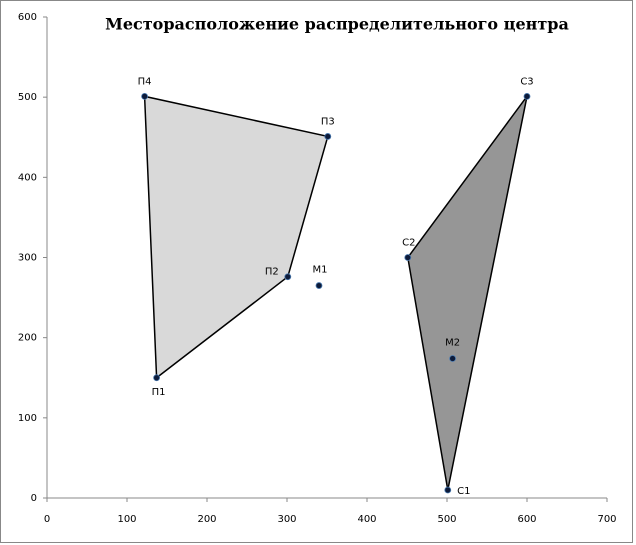  What do you see at coordinates (47, 519) in the screenshot?
I see `x-tick-label: 0` at bounding box center [47, 519].